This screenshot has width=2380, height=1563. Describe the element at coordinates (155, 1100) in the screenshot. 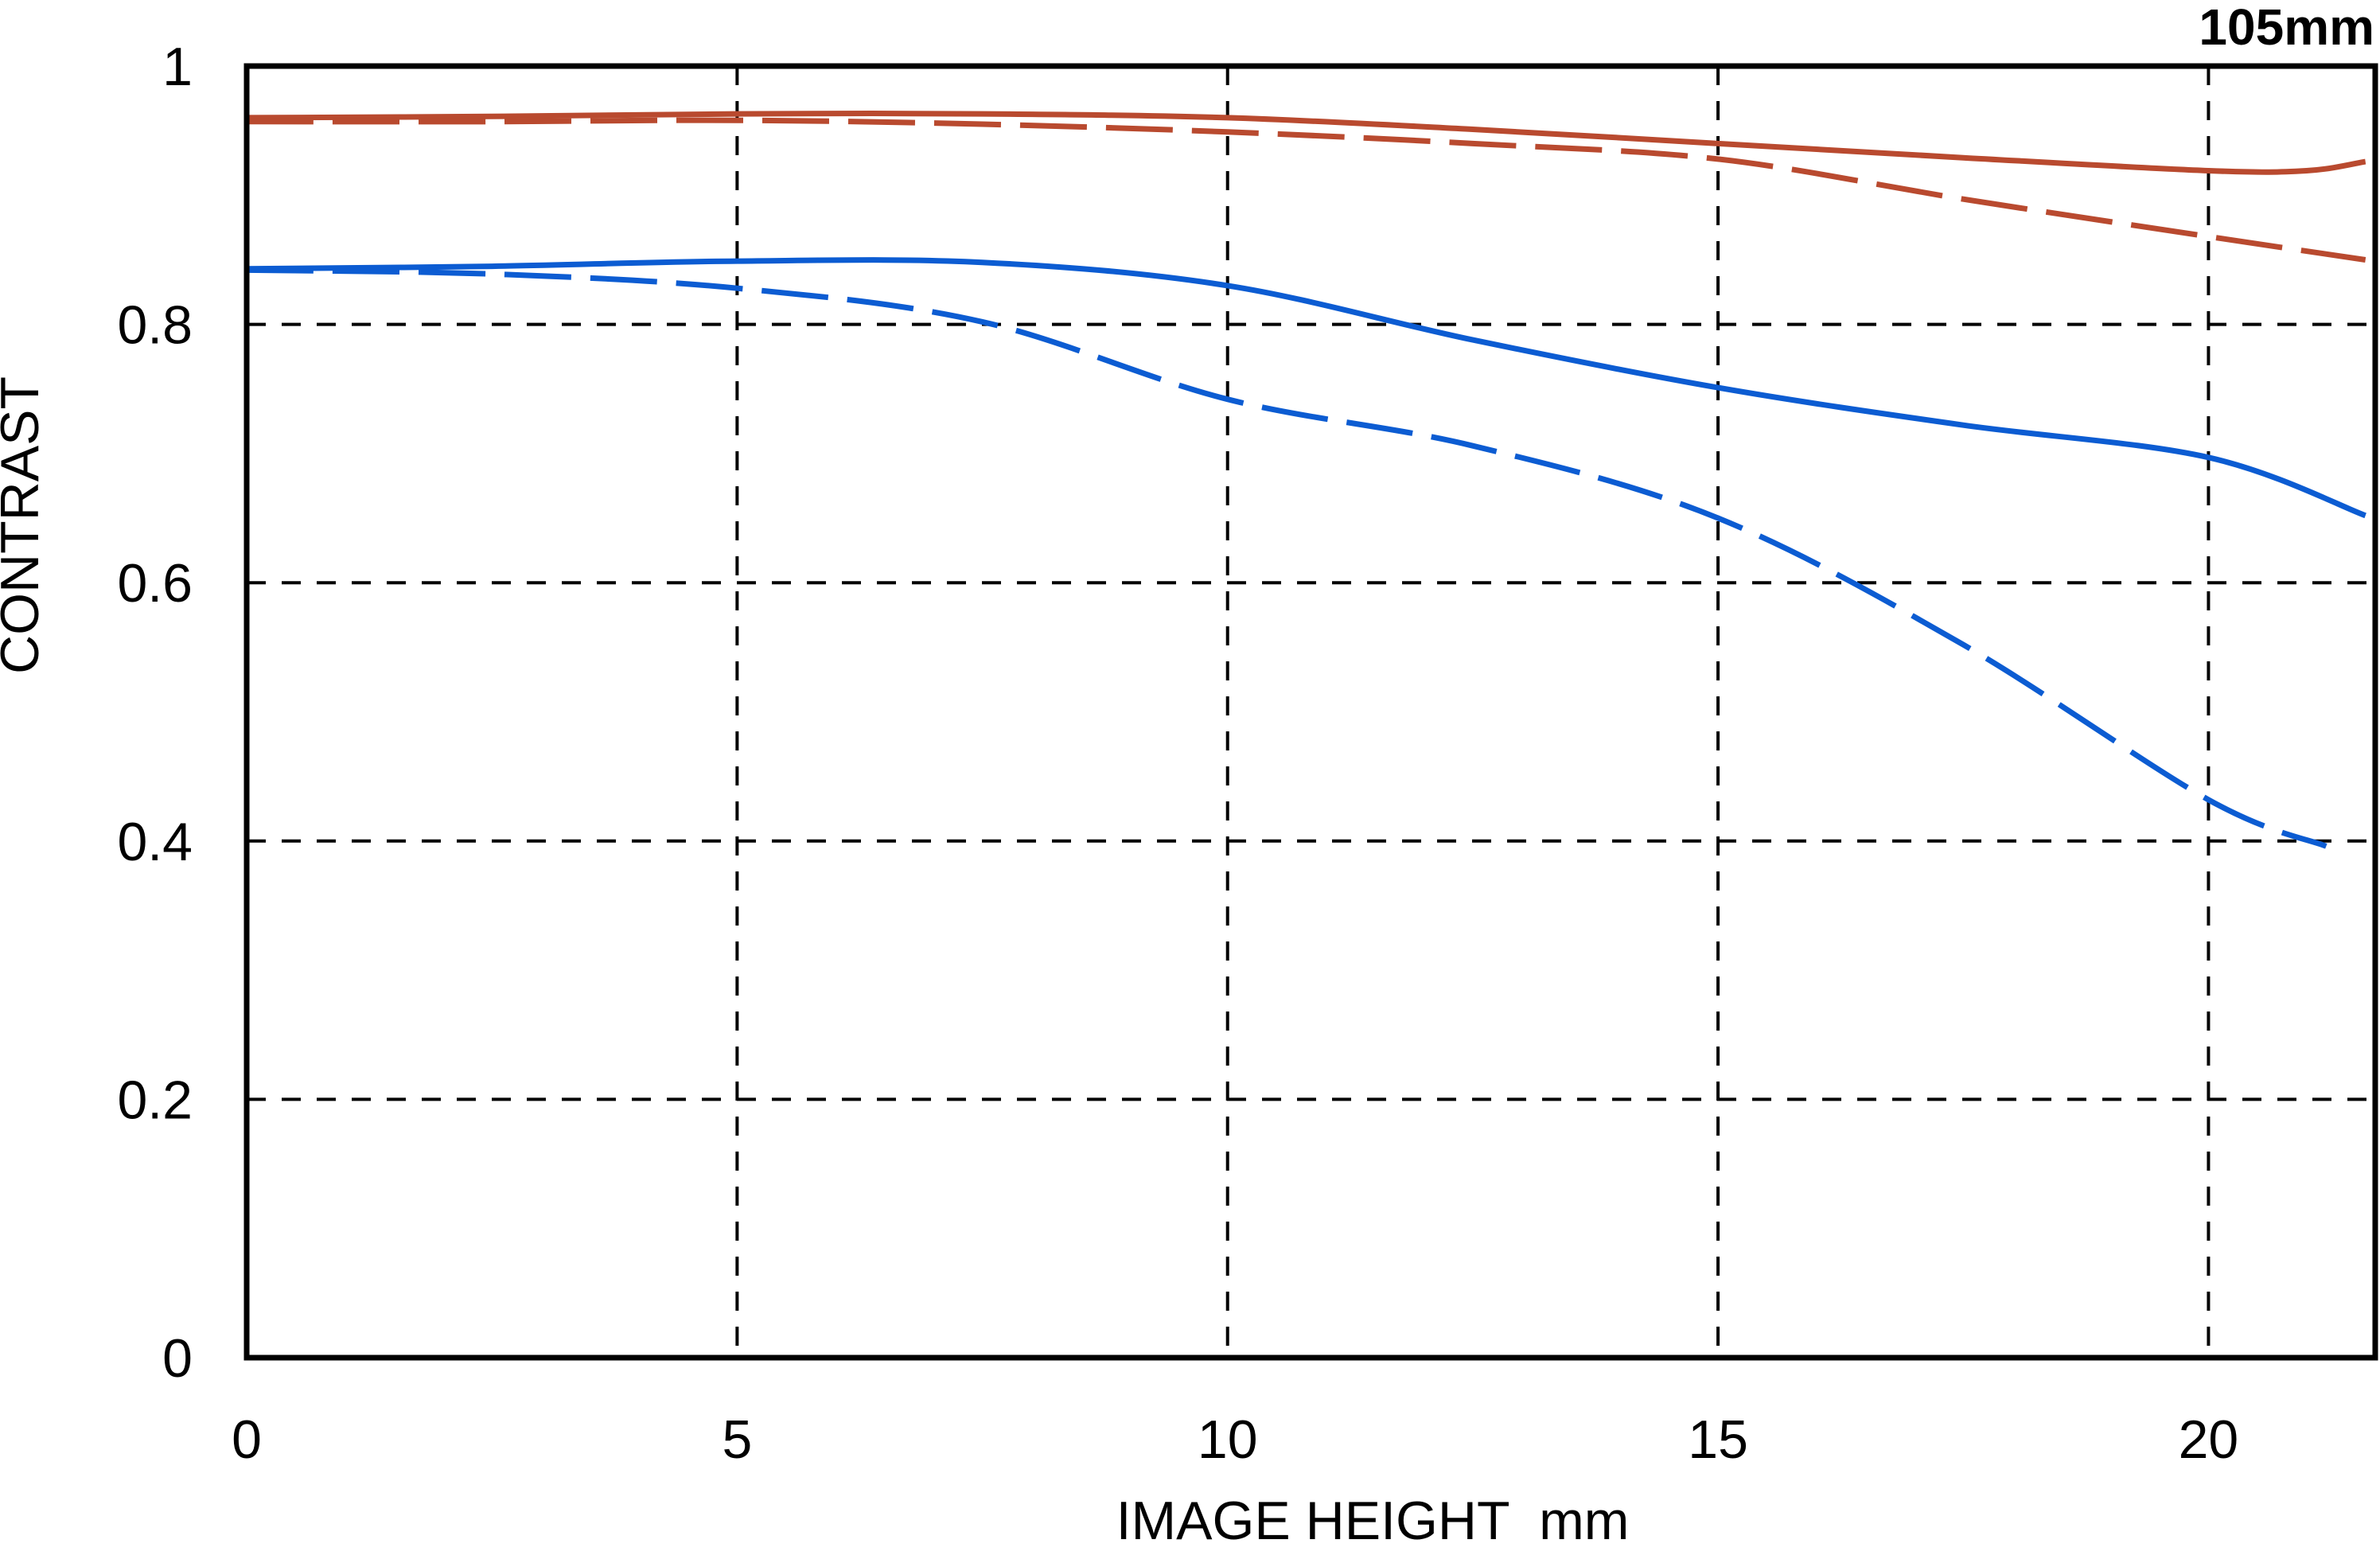

I see `y-tick-label-0.2: 0.2` at that location.